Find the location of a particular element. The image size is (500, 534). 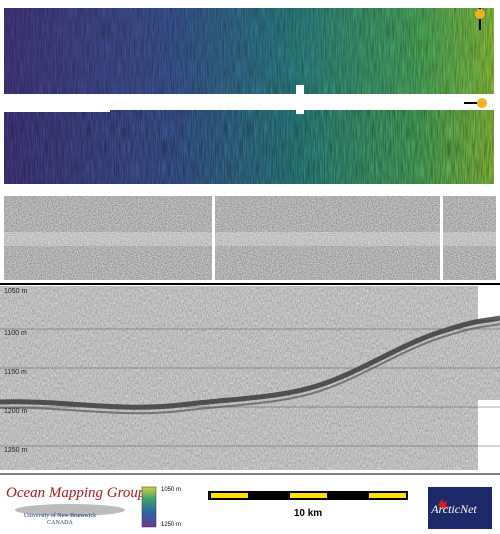

logo-university: University of New Brunswick is located at coordinates (60, 515).